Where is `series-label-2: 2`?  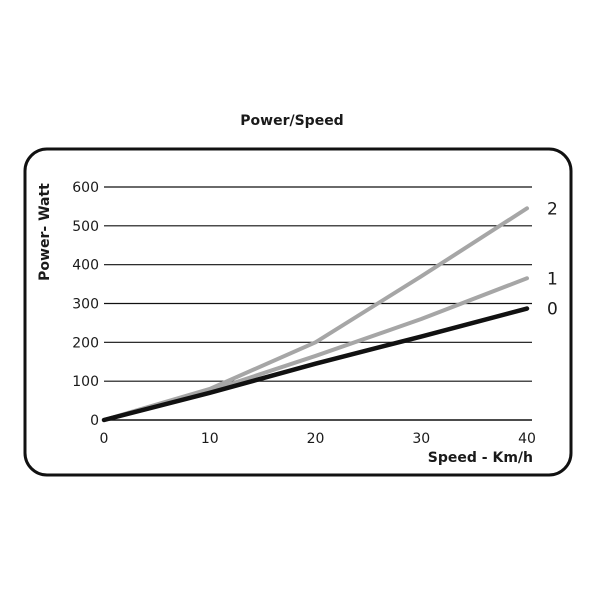
series-label-2: 2 is located at coordinates (552, 209).